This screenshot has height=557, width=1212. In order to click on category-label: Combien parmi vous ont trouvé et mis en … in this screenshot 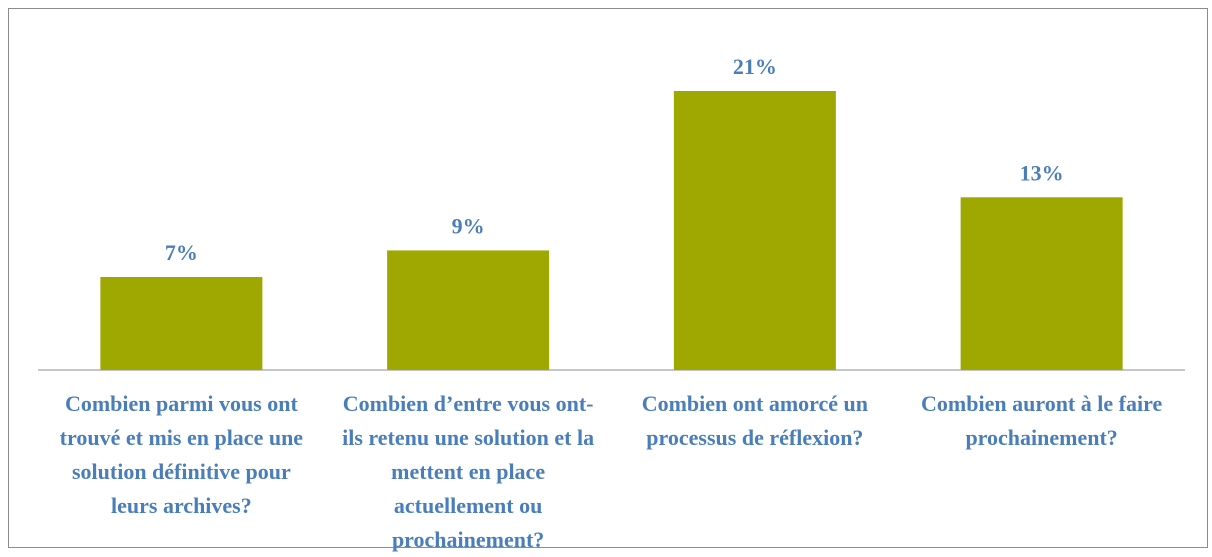, I will do `click(181, 454)`.